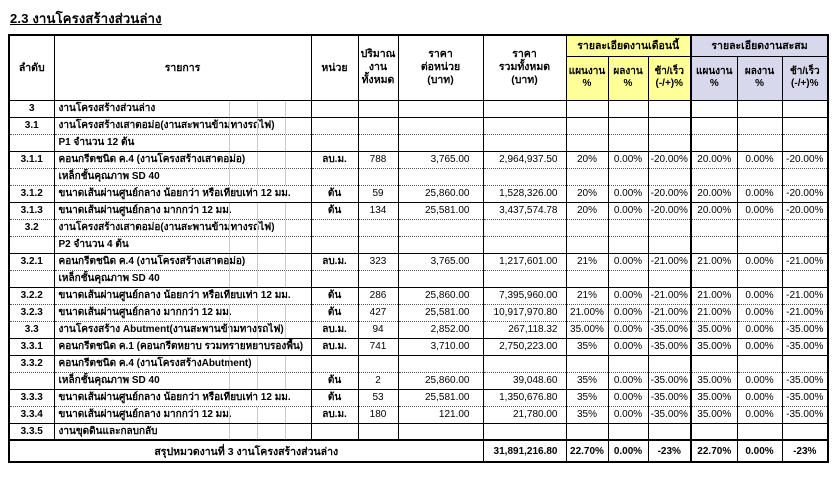  What do you see at coordinates (805, 211) in the screenshot?
I see `cum-diff-cell: -20.00%` at bounding box center [805, 211].